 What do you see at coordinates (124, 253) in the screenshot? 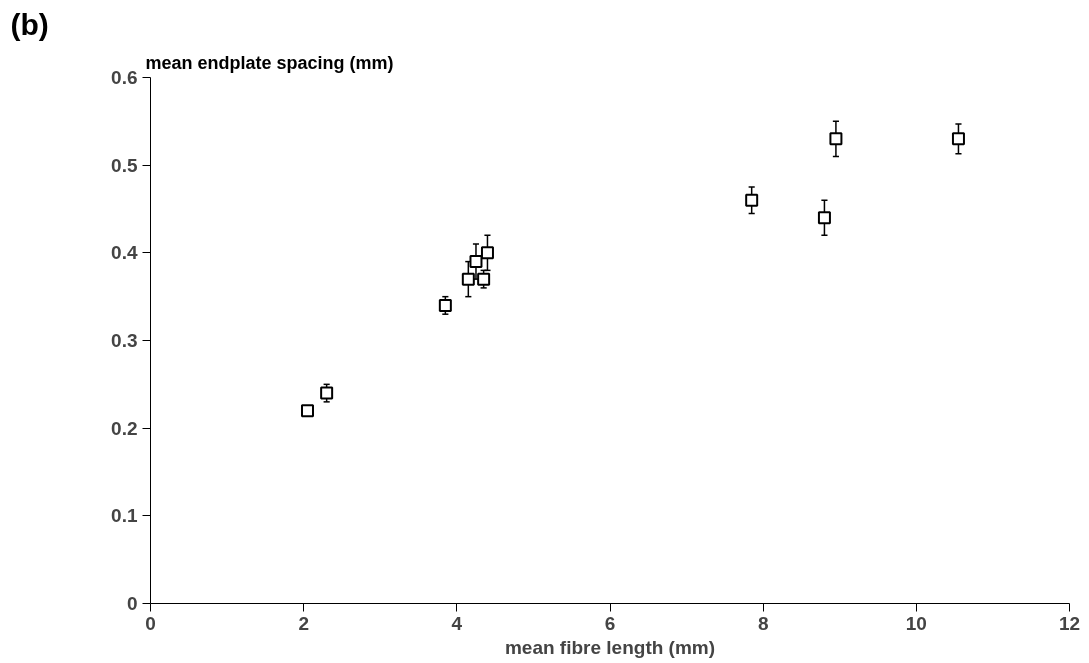
I see `y-tick-label: 0.4` at bounding box center [124, 253].